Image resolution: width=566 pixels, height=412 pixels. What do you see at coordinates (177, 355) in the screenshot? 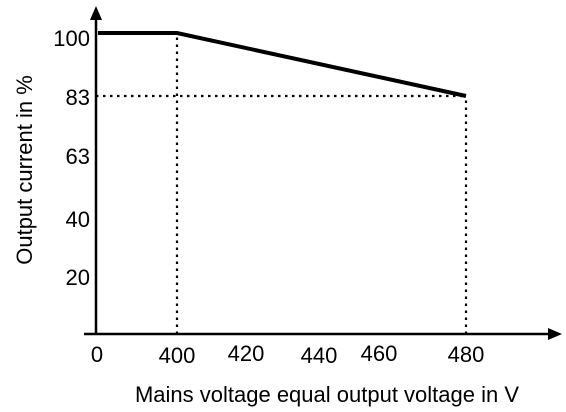
I see `x-tick-label-400: 400` at bounding box center [177, 355].